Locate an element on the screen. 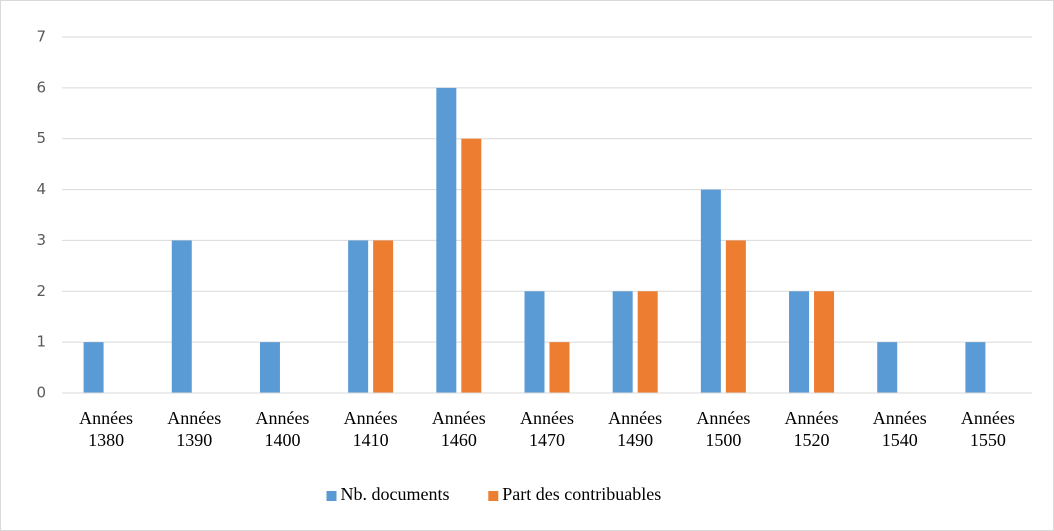 The width and height of the screenshot is (1054, 531). legend-label: Nb. documents is located at coordinates (395, 494).